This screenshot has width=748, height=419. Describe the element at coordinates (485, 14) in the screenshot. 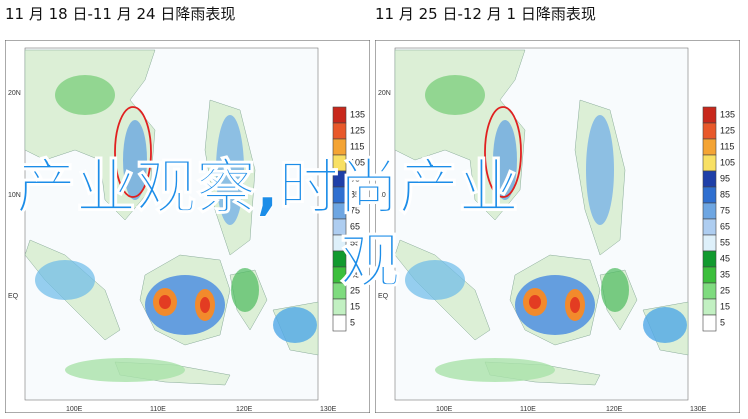

I see `panel-title: 11 月 25 日-12 月 1 日降雨表现` at that location.